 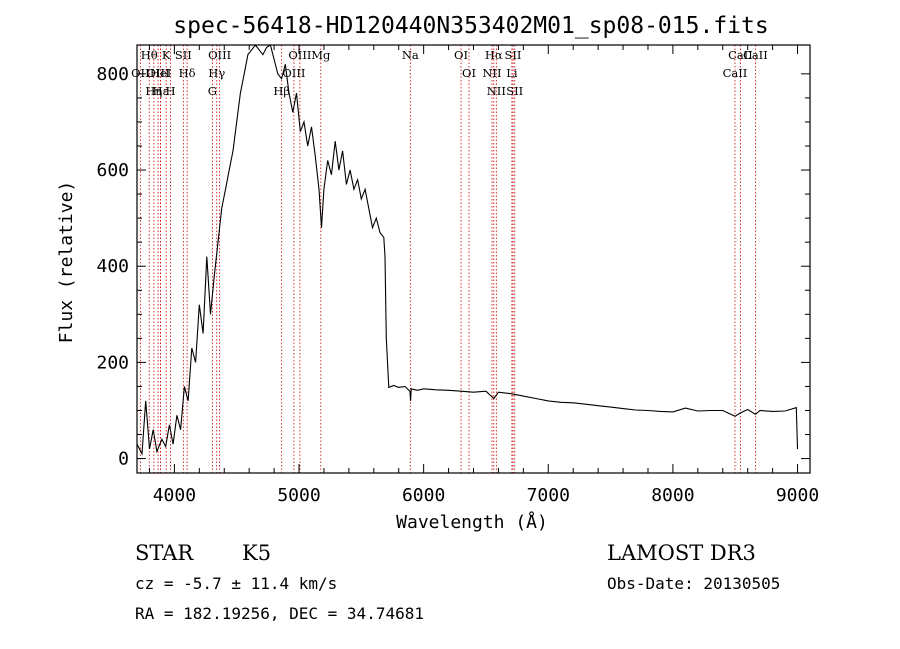 What do you see at coordinates (256, 553) in the screenshot?
I see `object-subclass: K5` at bounding box center [256, 553].